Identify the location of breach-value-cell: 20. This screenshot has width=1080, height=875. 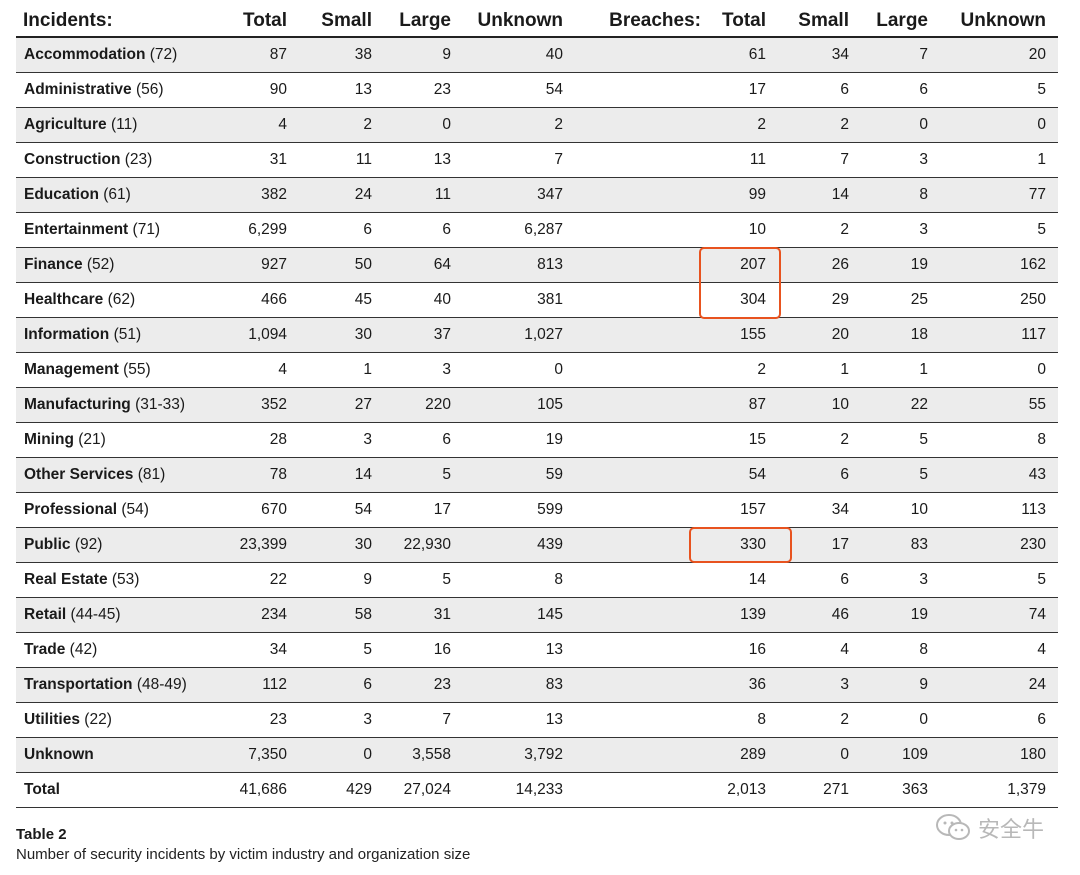
(840, 334).